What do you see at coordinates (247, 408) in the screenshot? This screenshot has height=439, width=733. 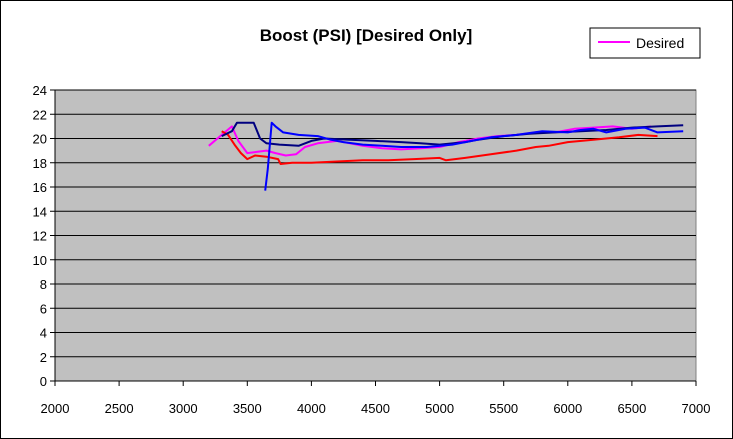 I see `x-tick-label: 3500` at bounding box center [247, 408].